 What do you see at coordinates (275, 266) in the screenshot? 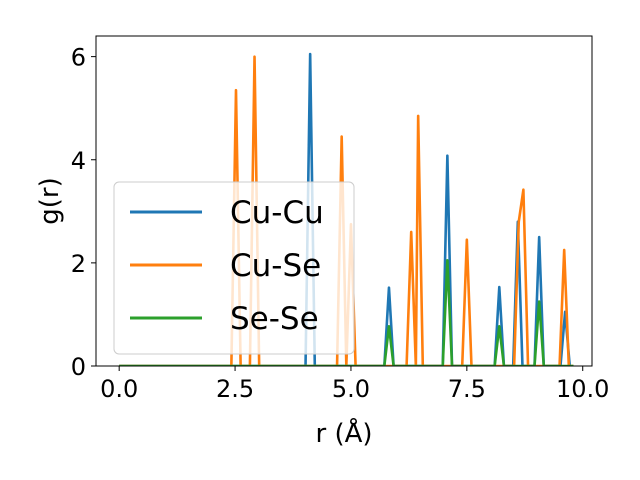
I see `legend-label: Cu-Se` at bounding box center [275, 266].